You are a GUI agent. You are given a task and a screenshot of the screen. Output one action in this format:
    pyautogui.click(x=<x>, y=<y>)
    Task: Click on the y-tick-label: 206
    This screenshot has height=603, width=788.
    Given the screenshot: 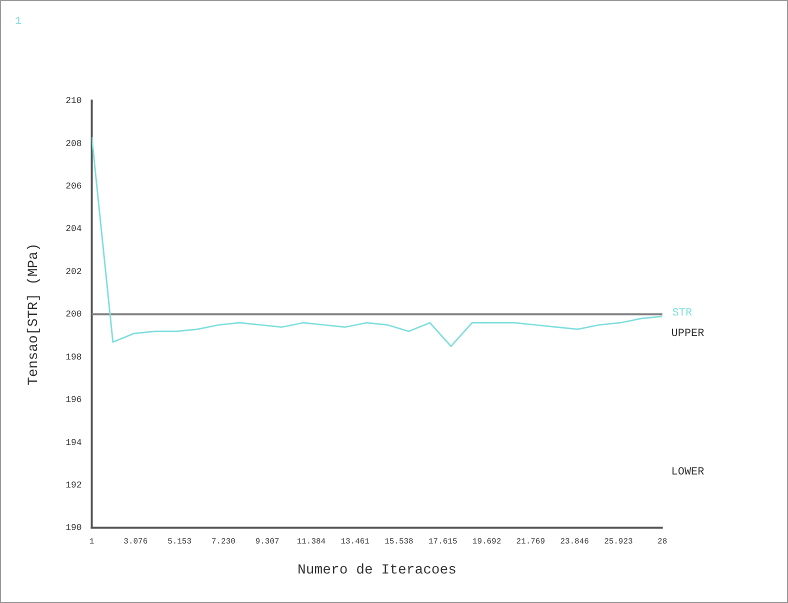 What is the action you would take?
    pyautogui.click(x=74, y=186)
    